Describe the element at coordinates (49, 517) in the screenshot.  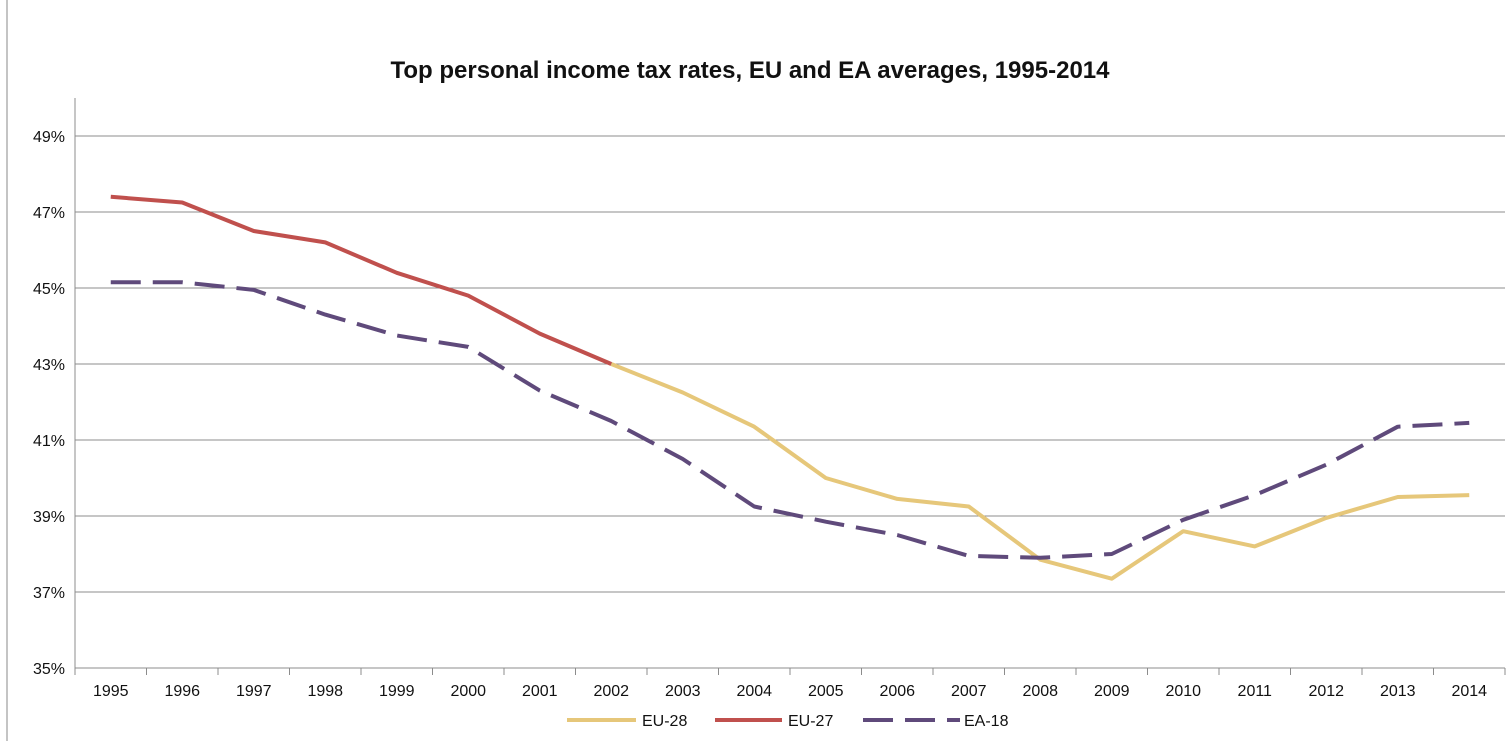
I see `y-tick-label: 39%` at that location.